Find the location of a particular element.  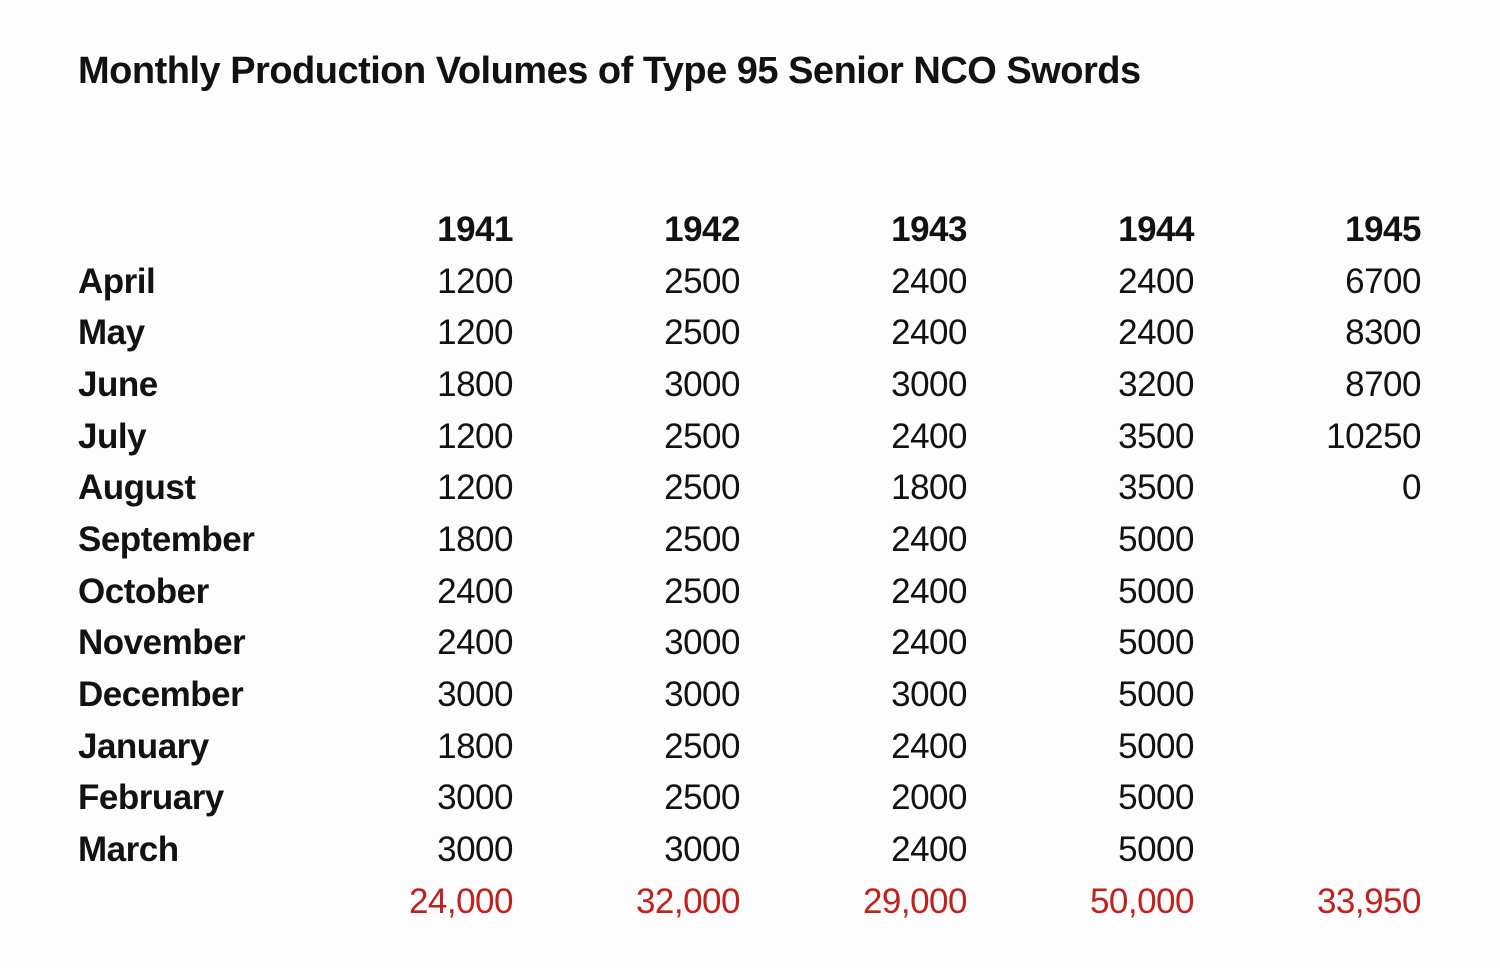

year-header-1942: 1942 is located at coordinates (702, 229).